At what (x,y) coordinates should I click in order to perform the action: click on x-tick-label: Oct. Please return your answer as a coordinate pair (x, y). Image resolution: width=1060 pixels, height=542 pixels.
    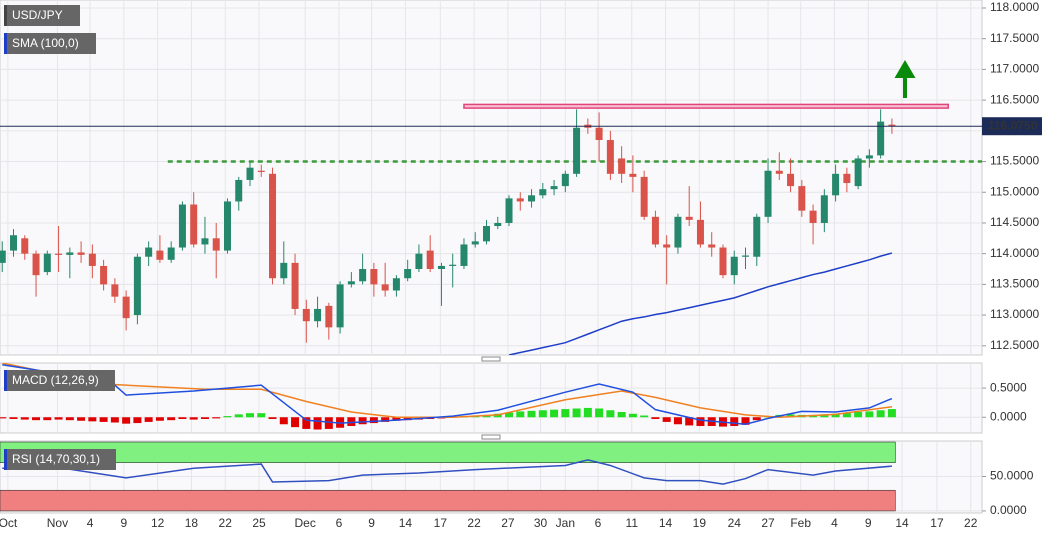
    Looking at the image, I should click on (9, 523).